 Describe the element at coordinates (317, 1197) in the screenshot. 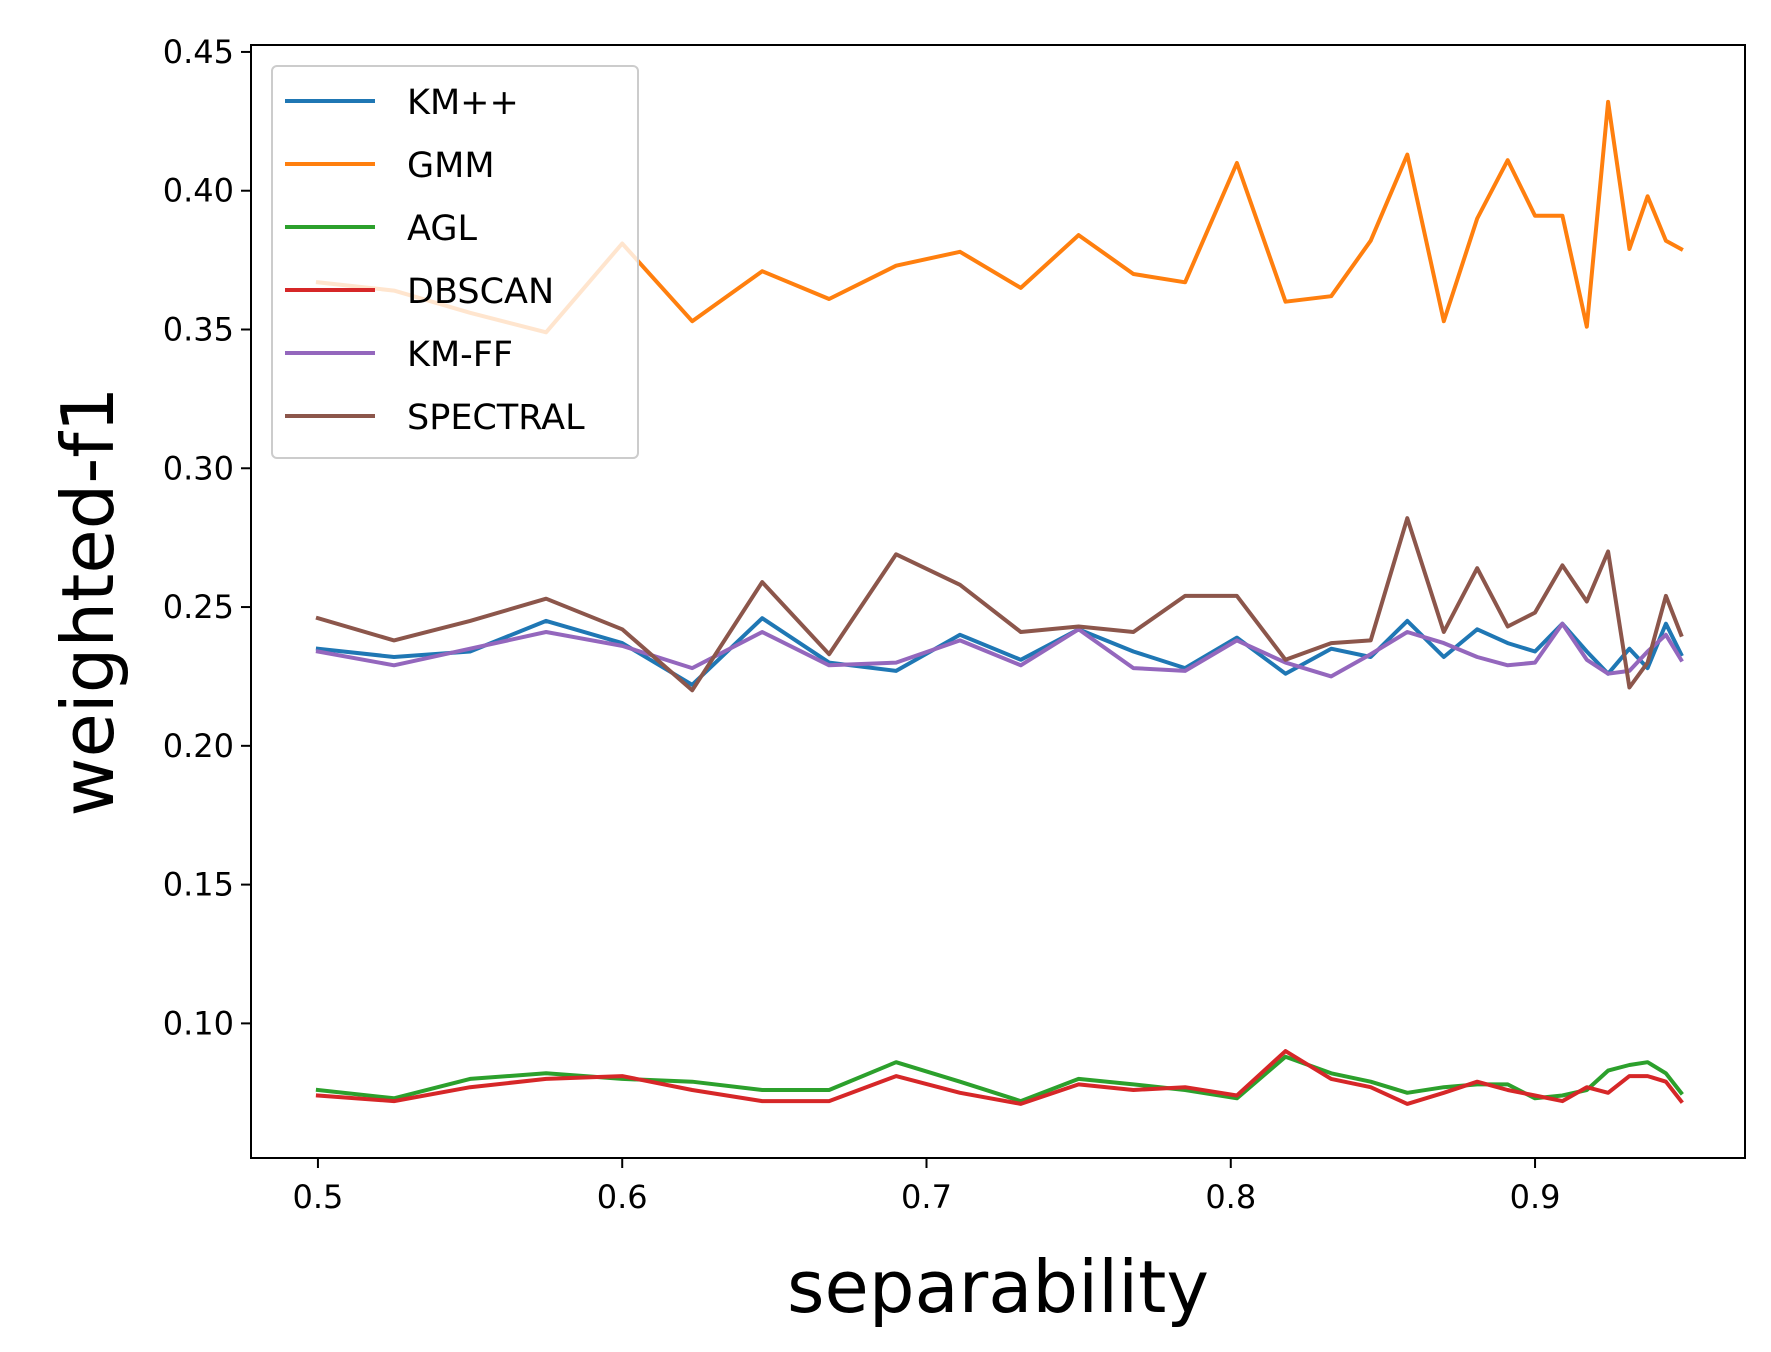

I see `x-tick-label: 0.5` at that location.